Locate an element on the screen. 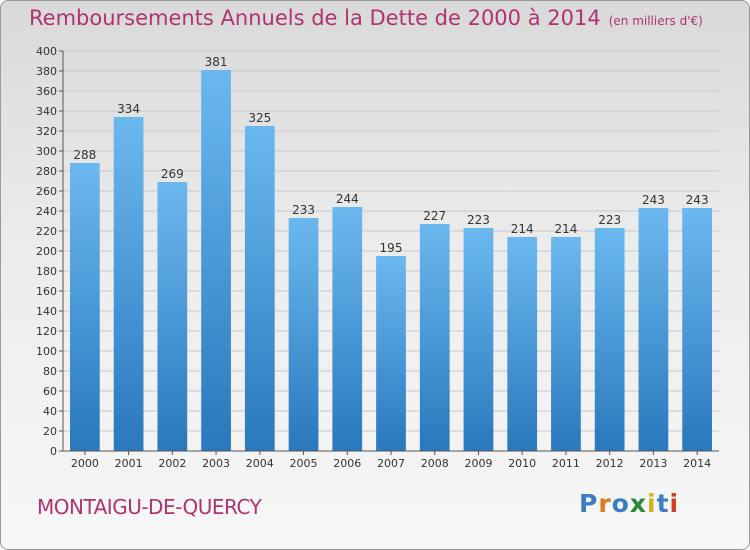 Image resolution: width=750 pixels, height=550 pixels. x-tick-label: 2003 is located at coordinates (216, 463).